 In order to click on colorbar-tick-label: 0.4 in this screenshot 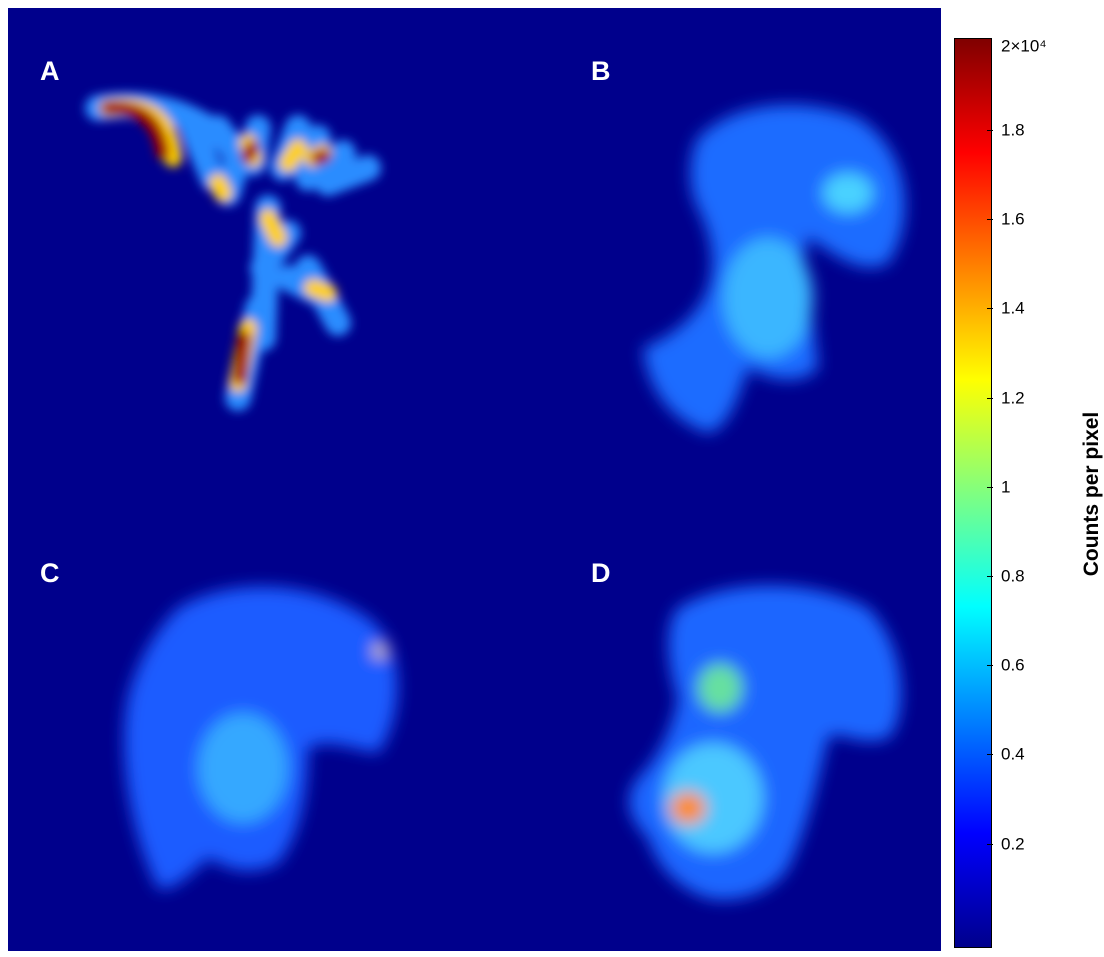, I will do `click(1013, 754)`.